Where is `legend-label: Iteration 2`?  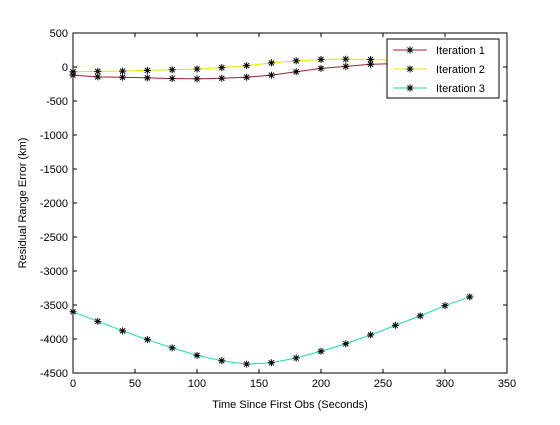
legend-label: Iteration 2 is located at coordinates (460, 70).